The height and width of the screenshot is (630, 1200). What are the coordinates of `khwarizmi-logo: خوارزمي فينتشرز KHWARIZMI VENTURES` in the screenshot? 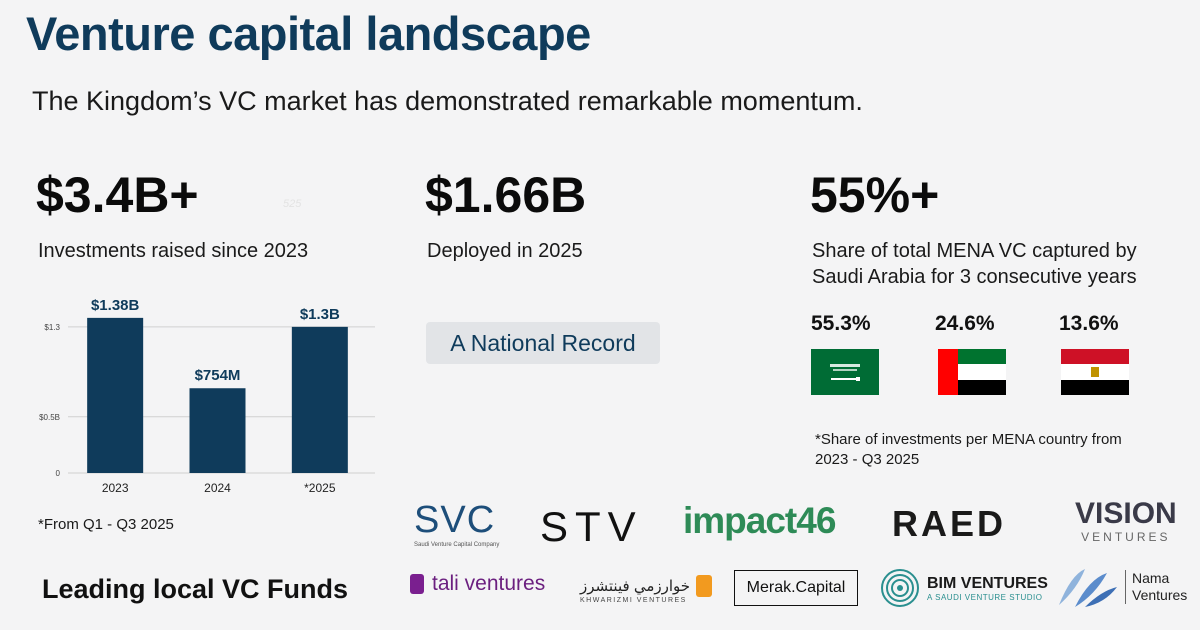 It's located at (646, 589).